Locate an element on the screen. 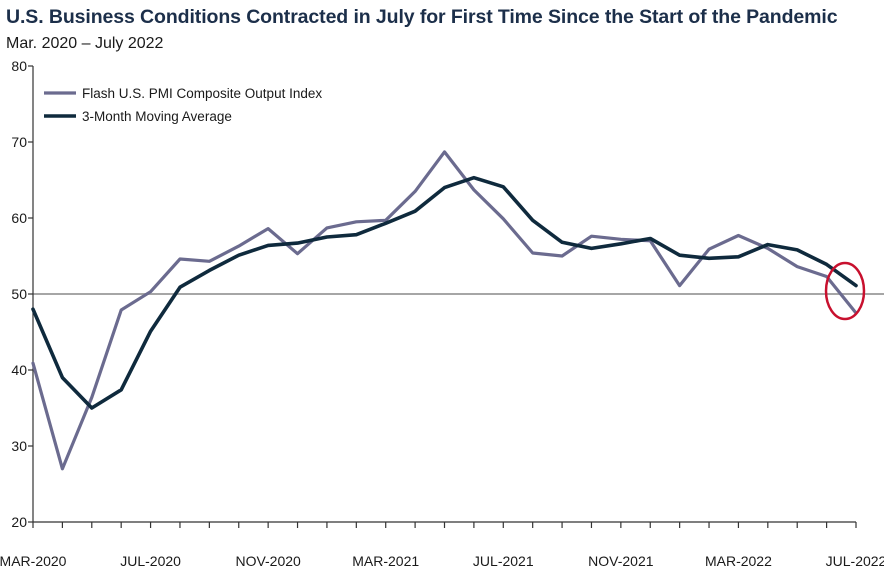 The height and width of the screenshot is (578, 884). legend-label: 3-Month Moving Average is located at coordinates (157, 116).